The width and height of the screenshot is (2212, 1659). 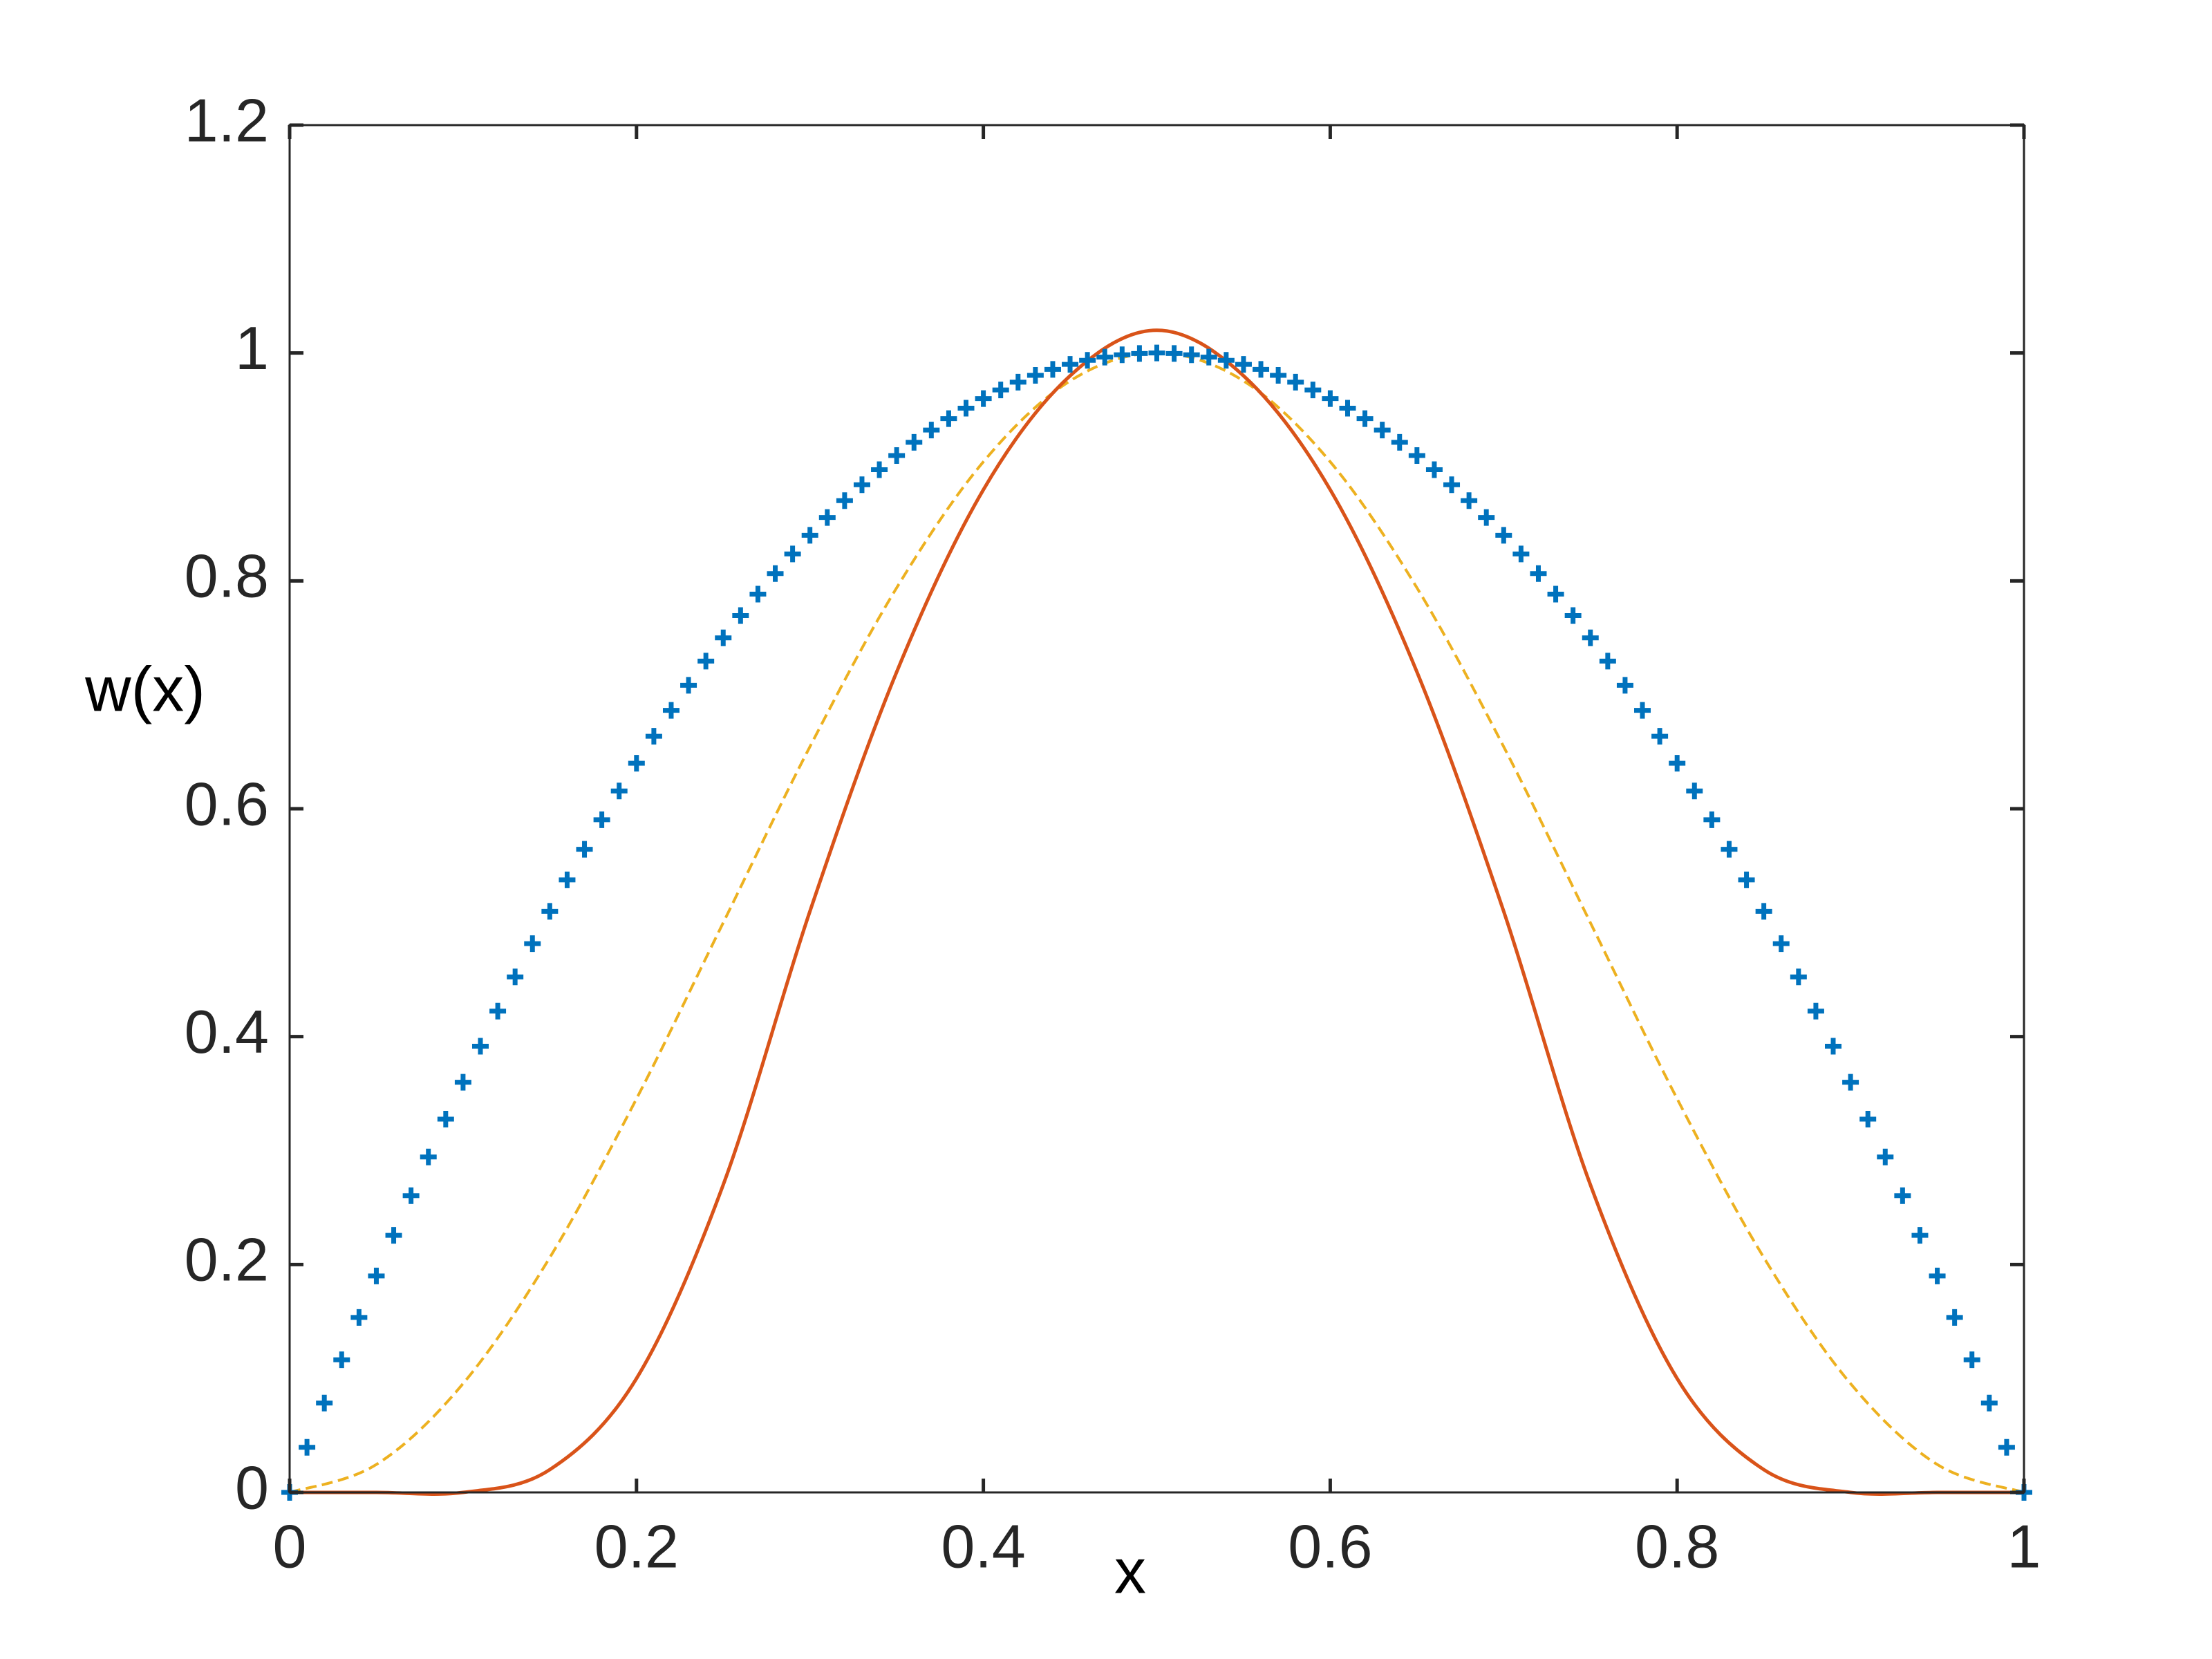 What do you see at coordinates (1677, 1546) in the screenshot?
I see `x-tick-label: 0.8` at bounding box center [1677, 1546].